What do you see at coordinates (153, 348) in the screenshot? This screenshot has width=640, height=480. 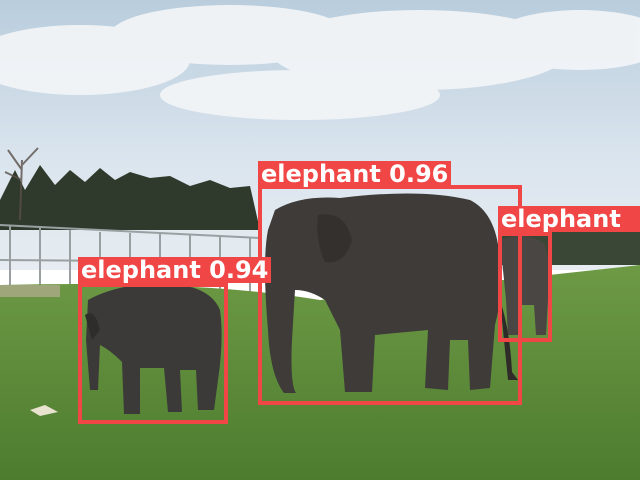 I see `elephant-calf` at bounding box center [153, 348].